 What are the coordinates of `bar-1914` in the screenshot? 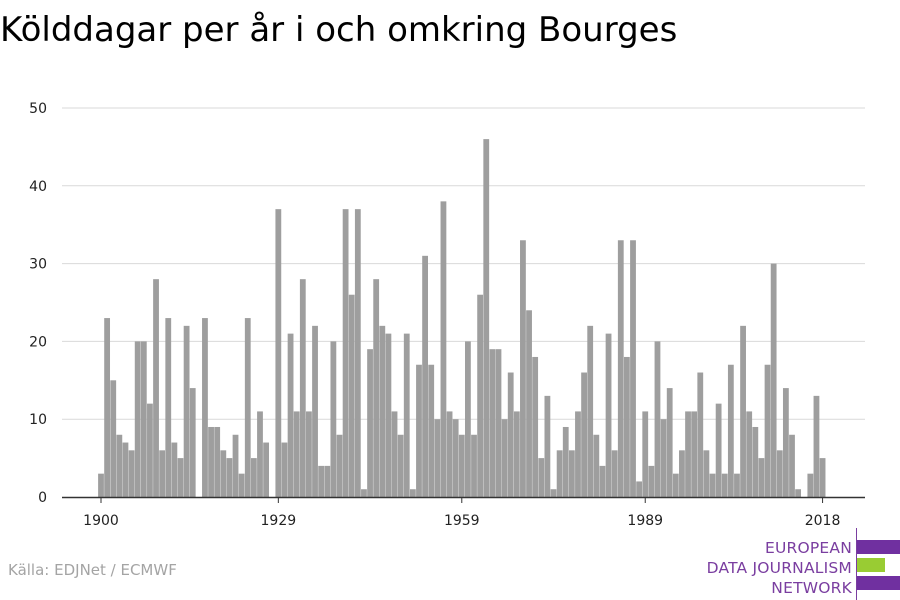 It's located at (186, 411).